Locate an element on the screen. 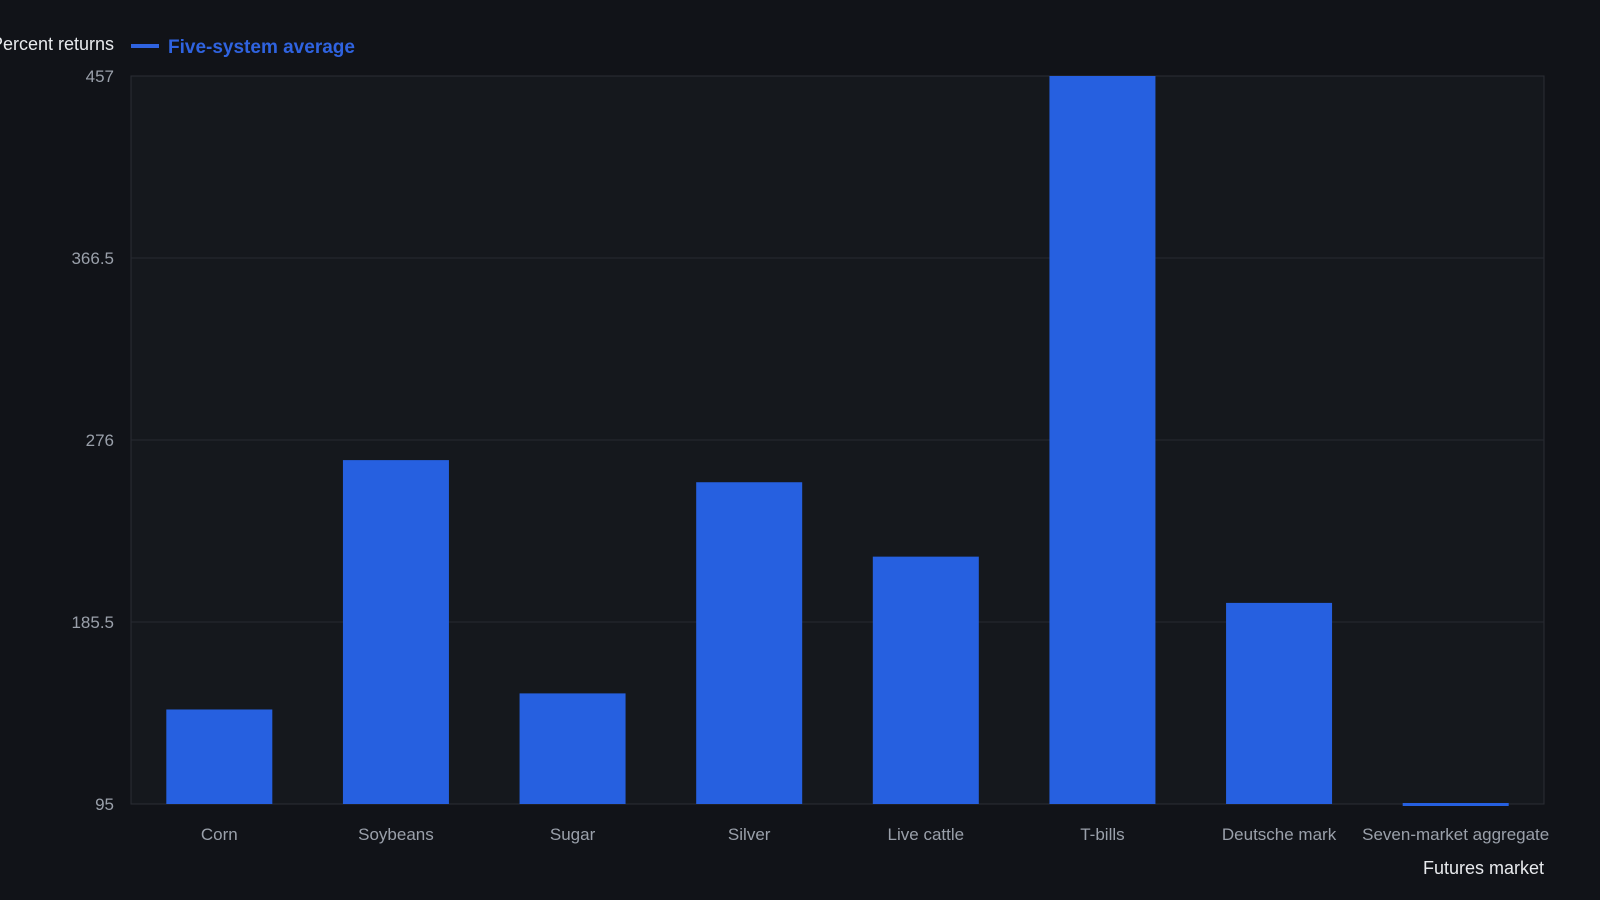 This screenshot has height=900, width=1600. y-tick-labels: 95 185.5 276 366.5 457 is located at coordinates (92, 440).